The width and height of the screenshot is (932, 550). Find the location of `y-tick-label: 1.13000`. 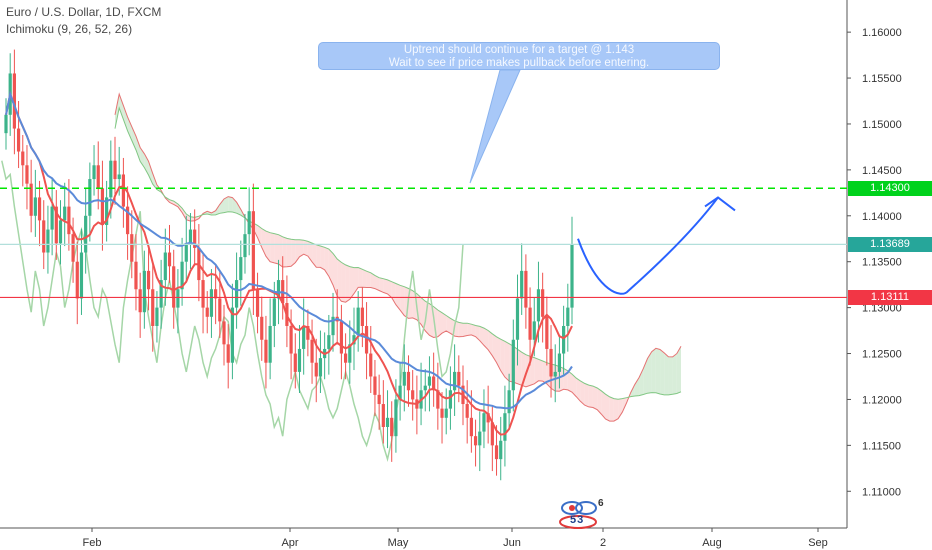

y-tick-label: 1.13000 is located at coordinates (882, 309).